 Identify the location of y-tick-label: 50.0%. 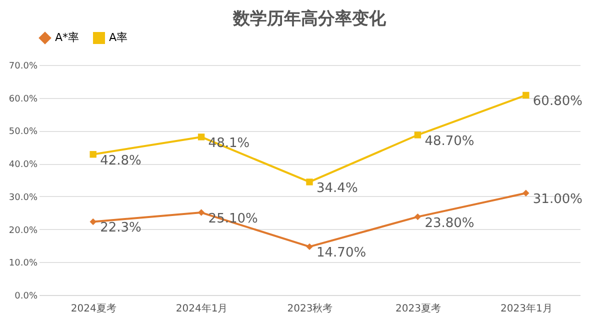
(23, 132).